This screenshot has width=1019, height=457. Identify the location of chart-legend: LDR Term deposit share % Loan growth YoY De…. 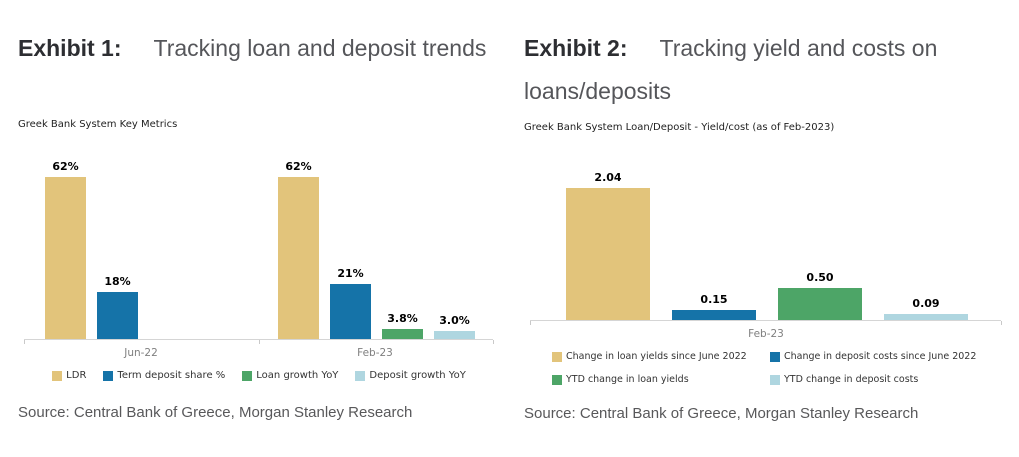
(259, 375).